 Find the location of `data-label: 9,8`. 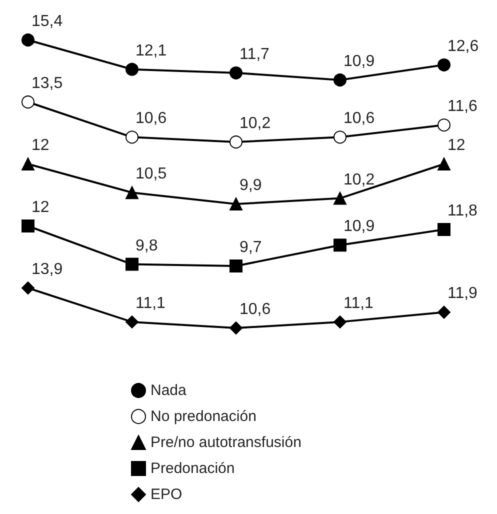

data-label: 9,8 is located at coordinates (147, 245).